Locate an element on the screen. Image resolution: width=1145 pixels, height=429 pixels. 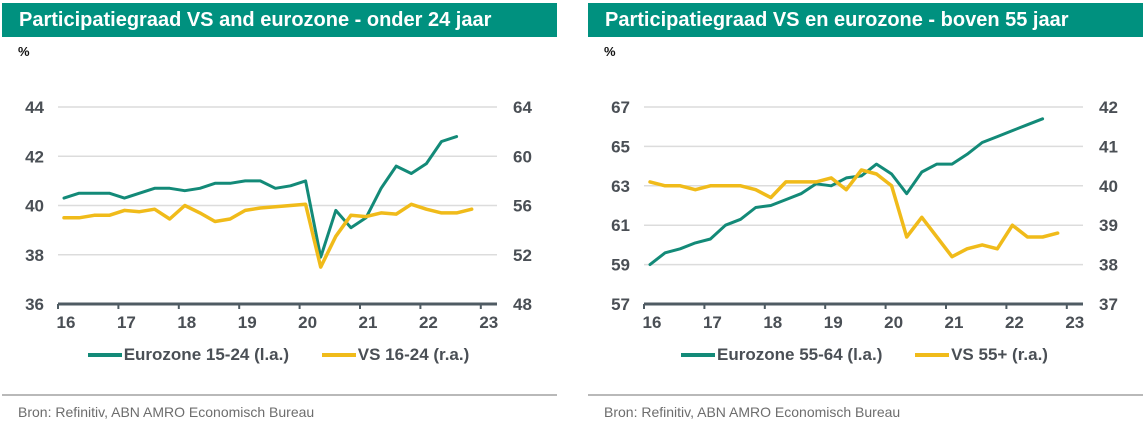
y-left-tick-label: 61 is located at coordinates (620, 225).